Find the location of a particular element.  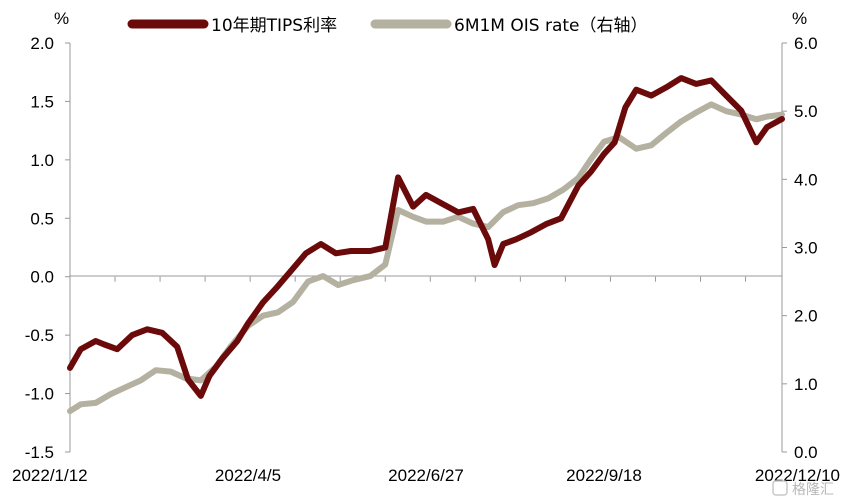

y-left-tick-label: -0.5 is located at coordinates (39, 335).